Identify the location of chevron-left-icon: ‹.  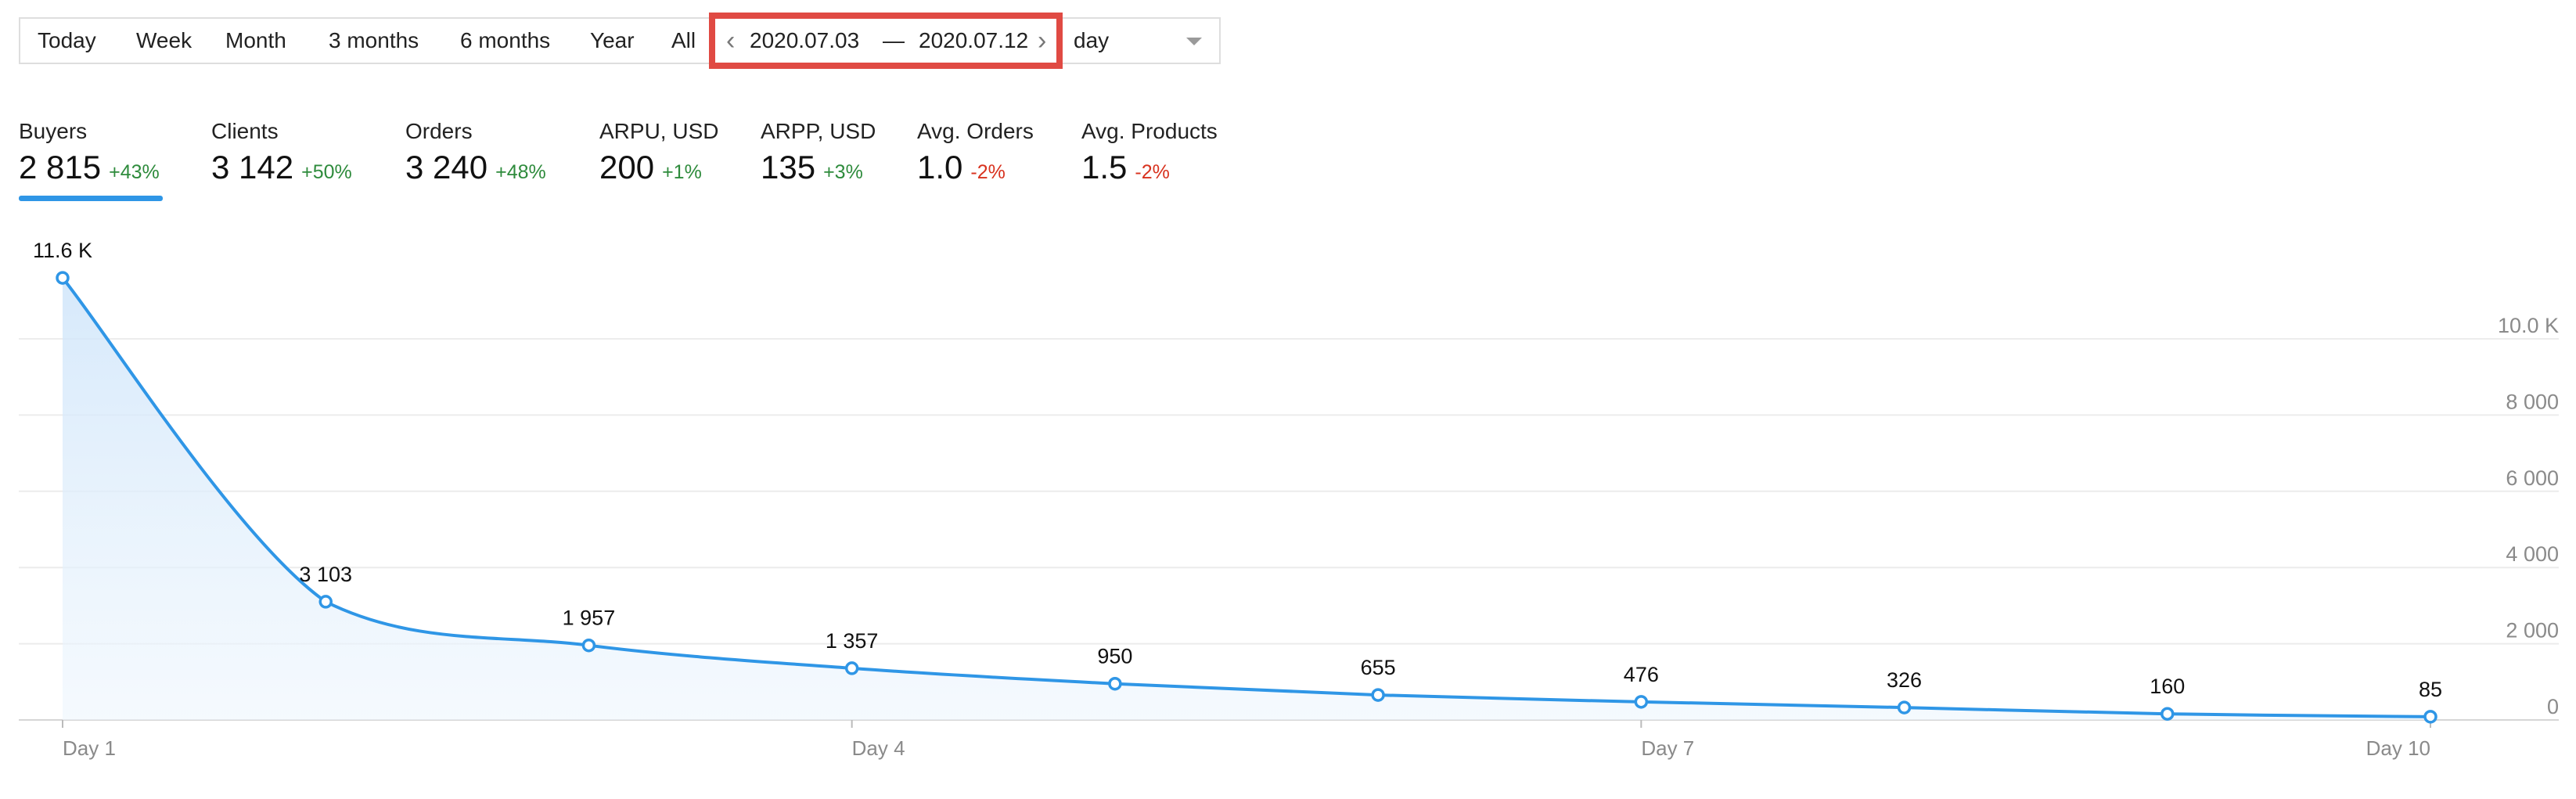
(731, 41).